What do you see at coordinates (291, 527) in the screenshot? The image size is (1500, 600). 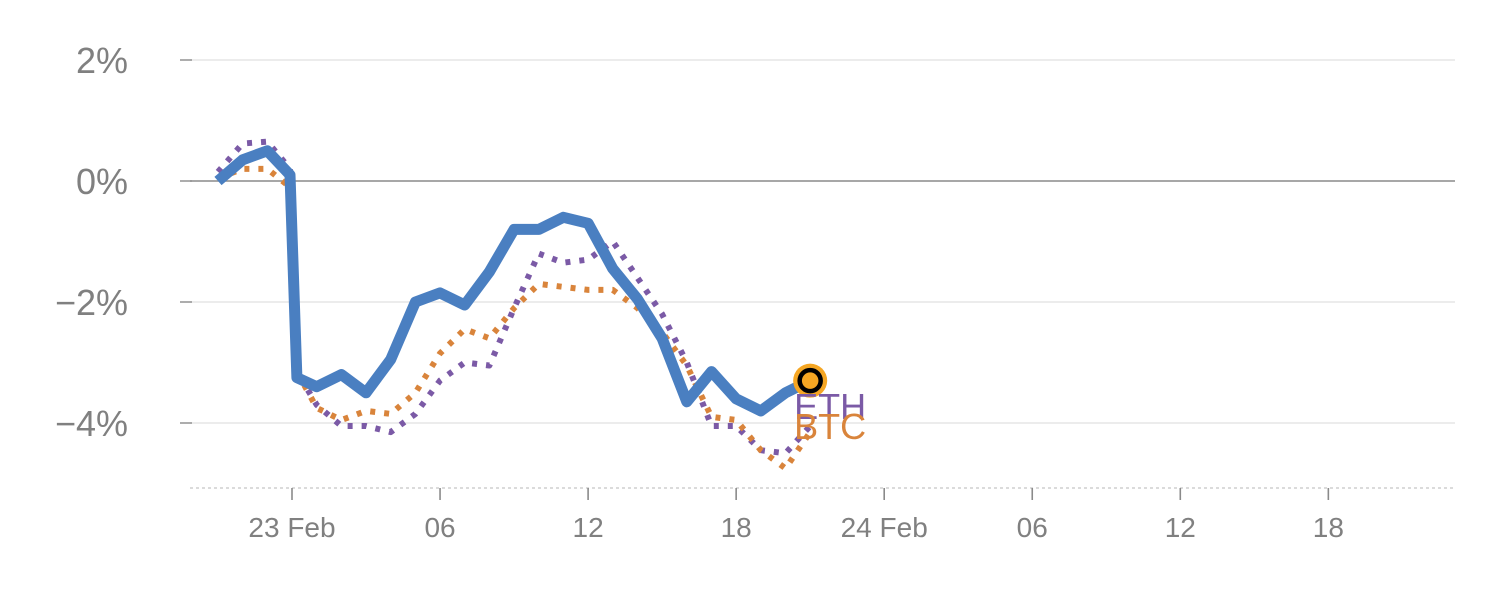 I see `x-tick-label-0: 23 Feb` at bounding box center [291, 527].